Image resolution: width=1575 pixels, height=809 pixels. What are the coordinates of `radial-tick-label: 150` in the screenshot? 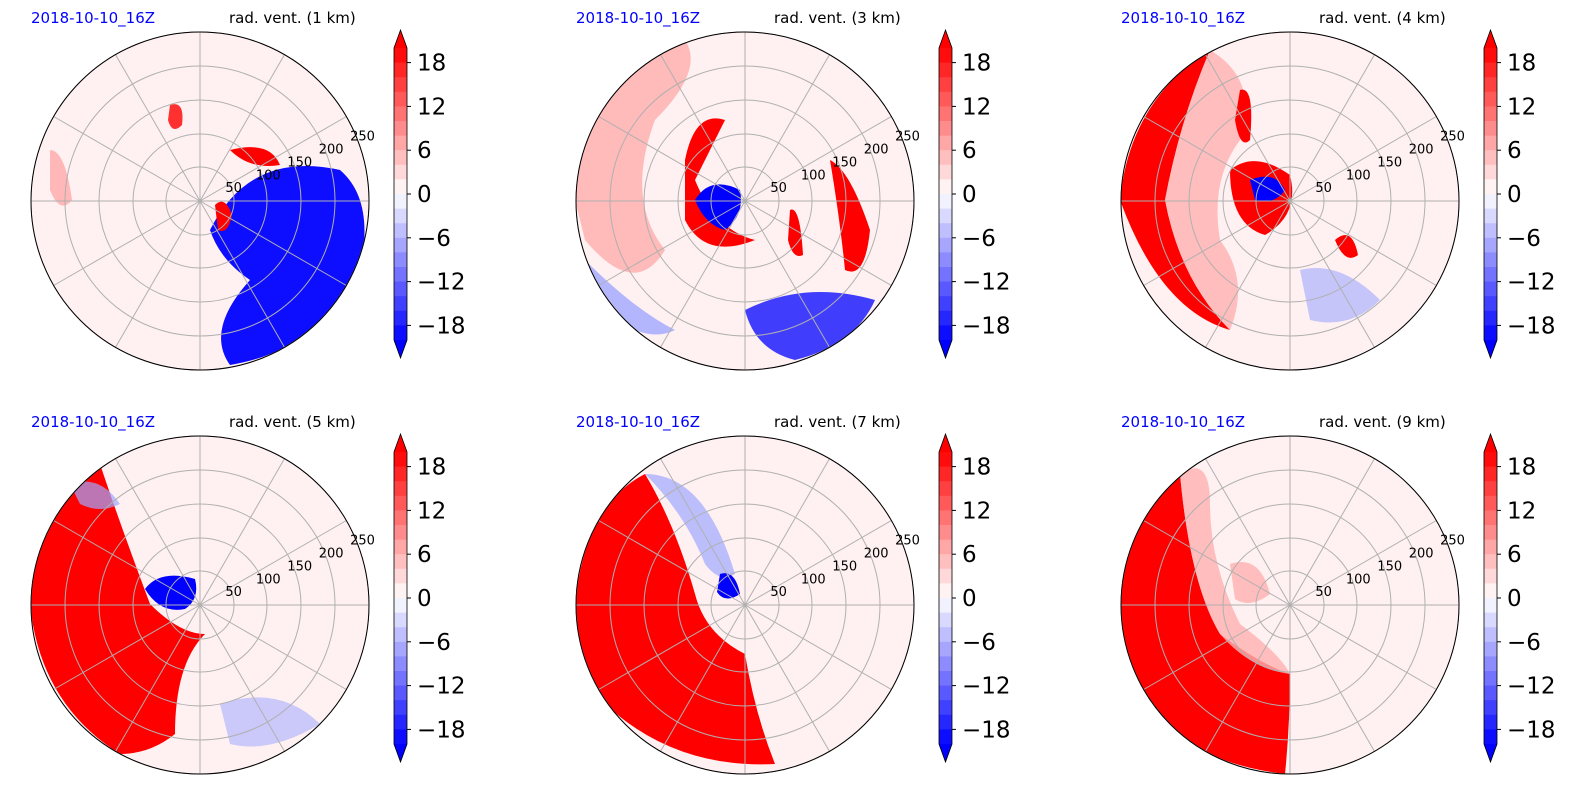 It's located at (1389, 162).